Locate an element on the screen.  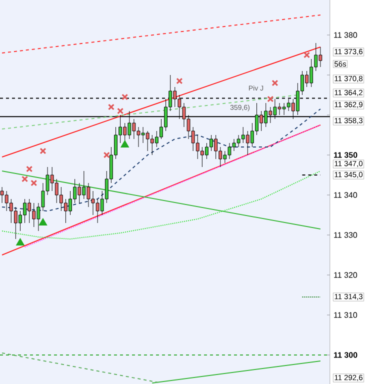
y-tick-label: 11 380 is located at coordinates (346, 35).